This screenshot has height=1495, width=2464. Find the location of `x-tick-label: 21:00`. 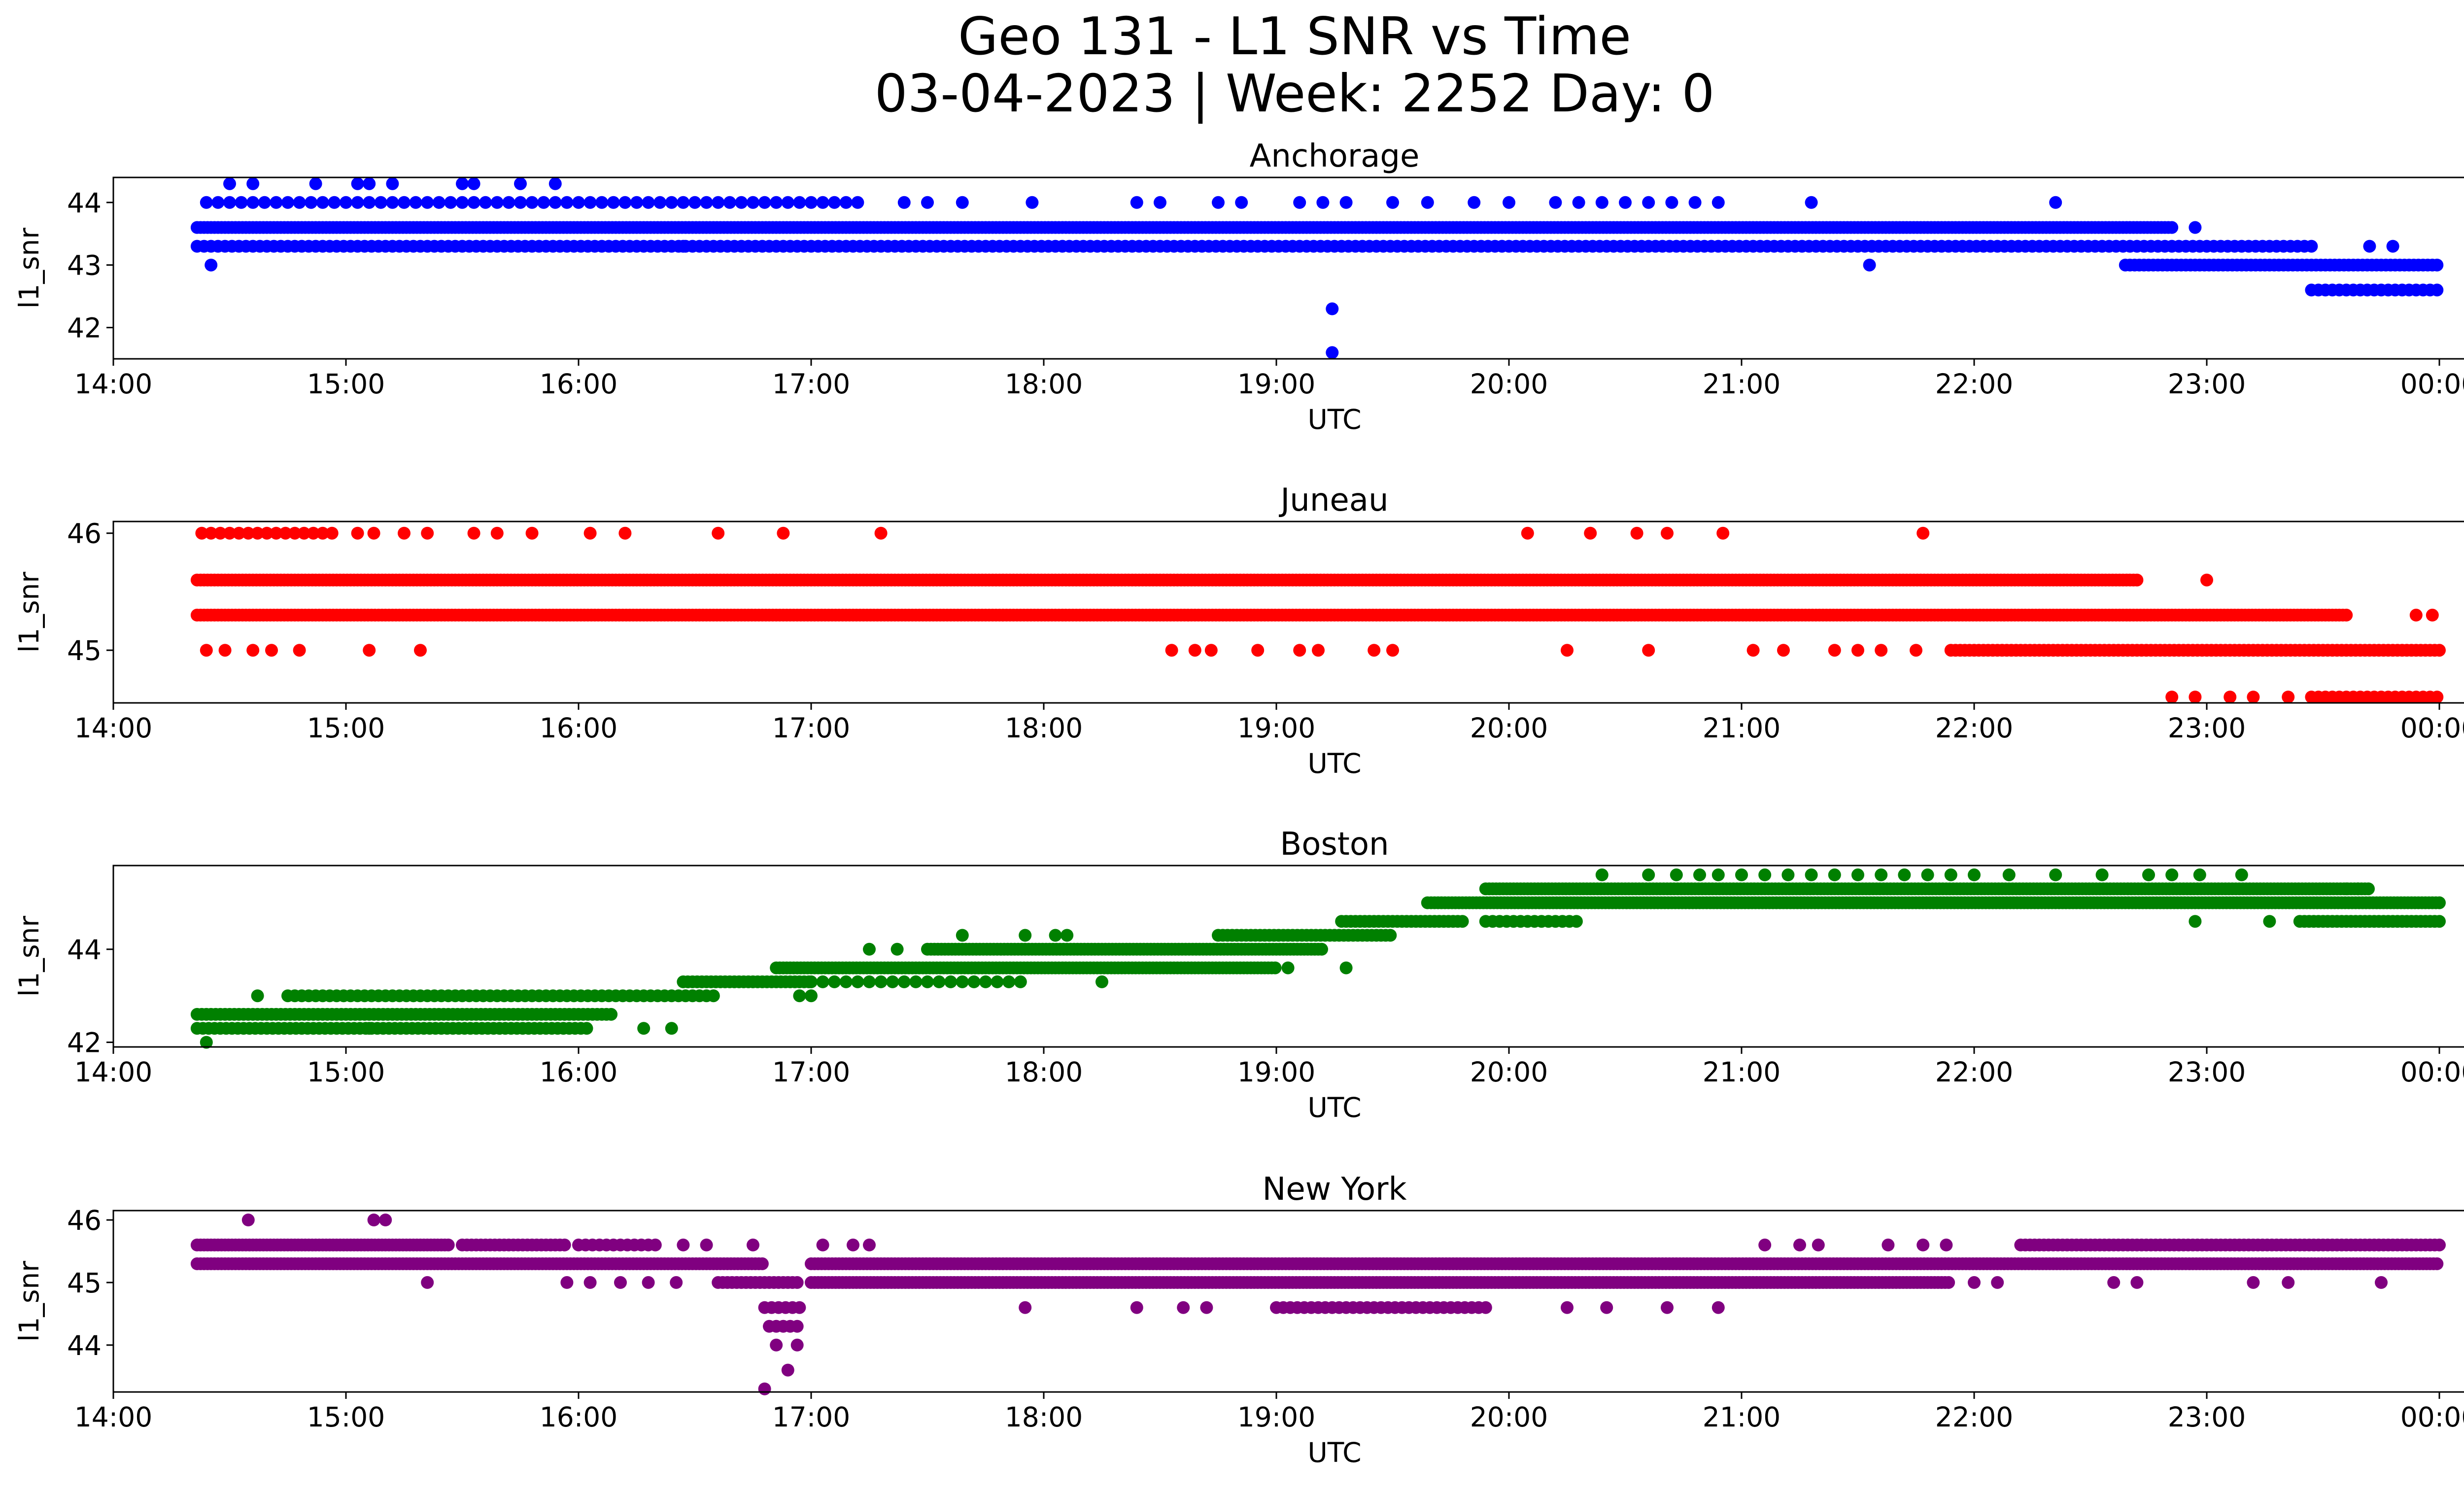

x-tick-label: 21:00 is located at coordinates (1742, 384).